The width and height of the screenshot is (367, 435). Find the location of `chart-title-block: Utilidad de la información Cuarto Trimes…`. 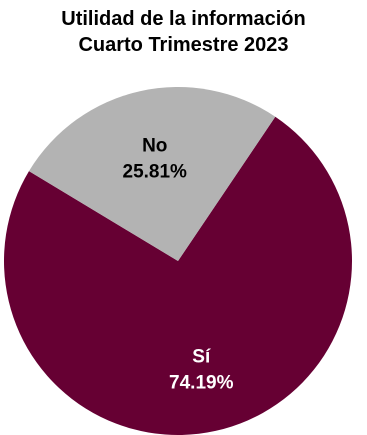

chart-title-block: Utilidad de la información Cuarto Trimes… is located at coordinates (183, 32).